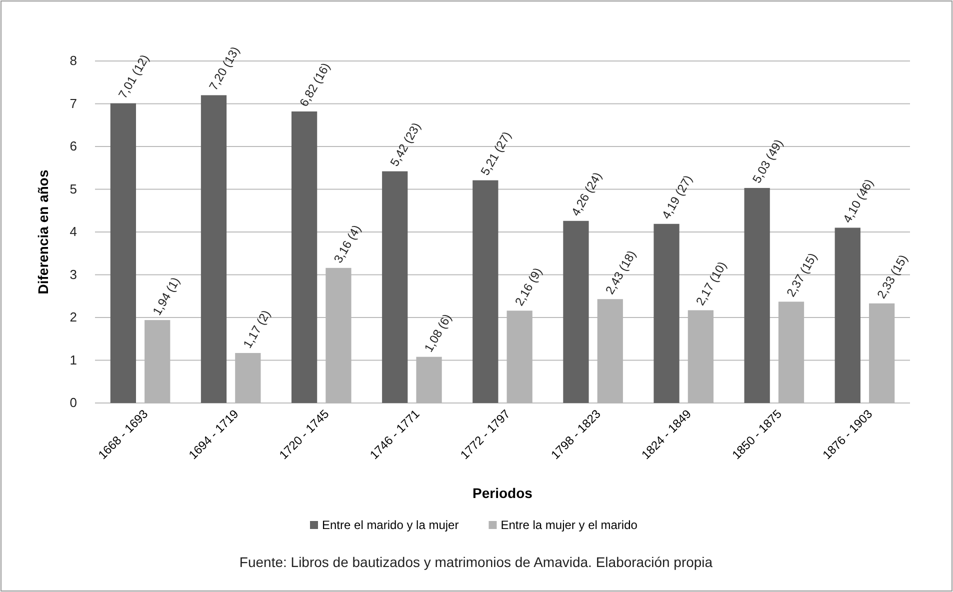  Describe the element at coordinates (73, 402) in the screenshot. I see `y-tick-label: 0` at that location.